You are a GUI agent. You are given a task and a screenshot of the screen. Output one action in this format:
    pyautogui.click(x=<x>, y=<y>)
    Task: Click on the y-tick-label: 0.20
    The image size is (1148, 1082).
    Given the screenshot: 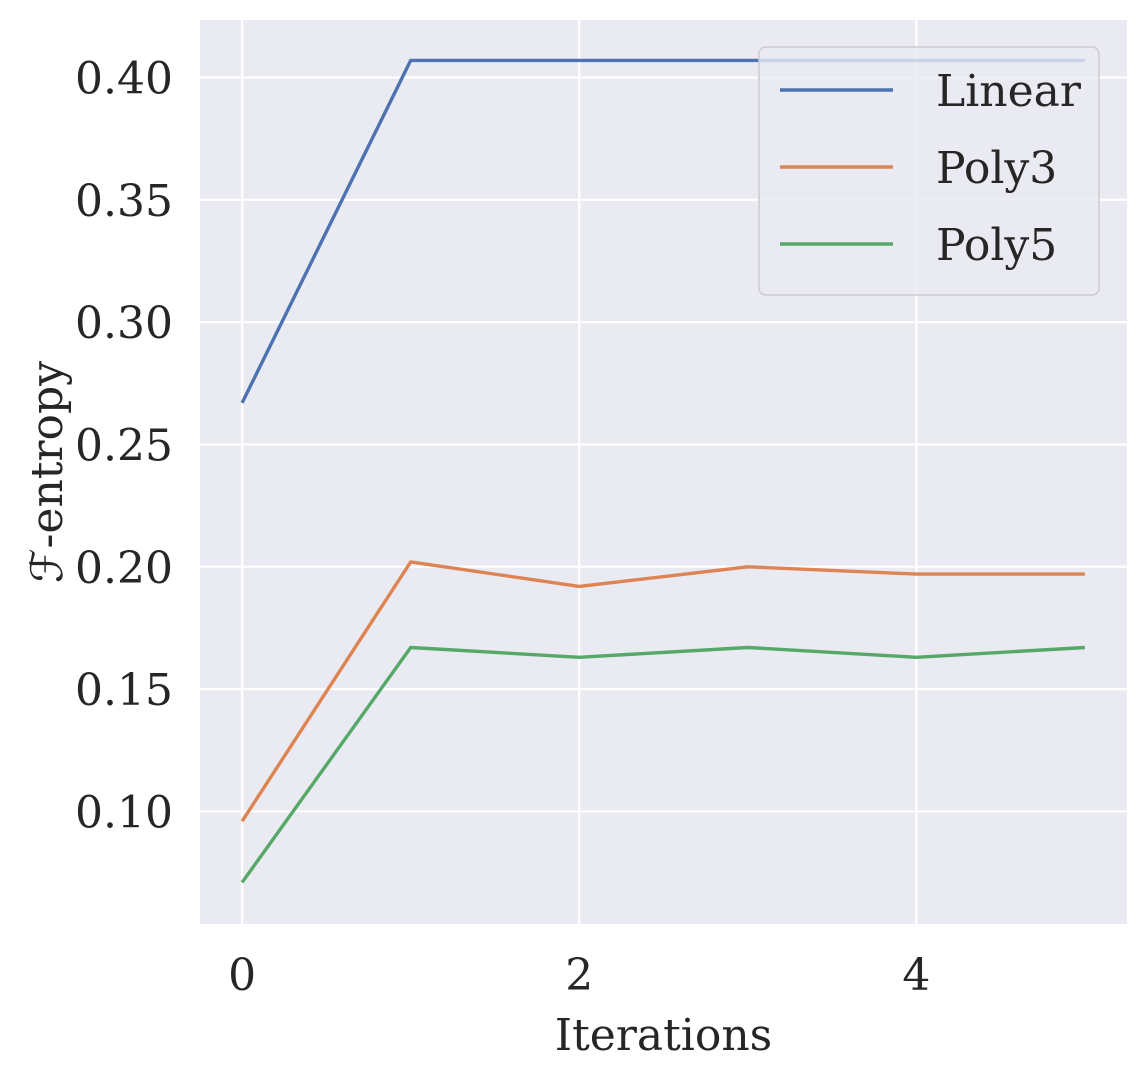 What is the action you would take?
    pyautogui.click(x=124, y=568)
    